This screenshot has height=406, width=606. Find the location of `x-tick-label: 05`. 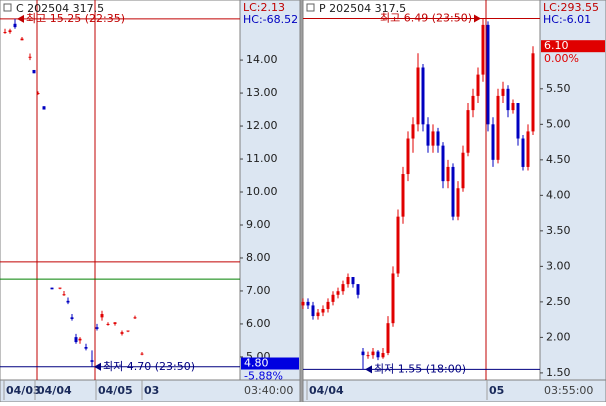

x-tick-label: 05 is located at coordinates (496, 390).